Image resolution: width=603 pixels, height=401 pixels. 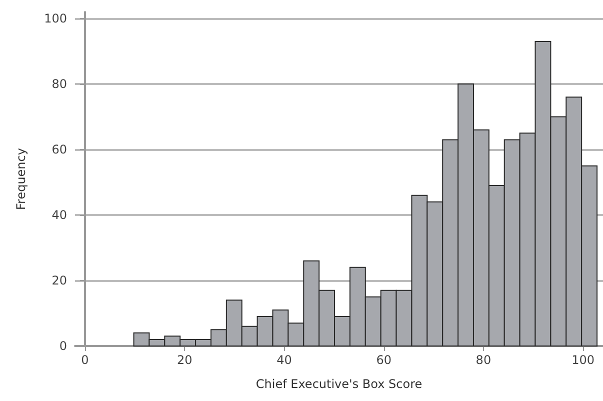 What do you see at coordinates (63, 346) in the screenshot?
I see `y-tick-label: 0` at bounding box center [63, 346].